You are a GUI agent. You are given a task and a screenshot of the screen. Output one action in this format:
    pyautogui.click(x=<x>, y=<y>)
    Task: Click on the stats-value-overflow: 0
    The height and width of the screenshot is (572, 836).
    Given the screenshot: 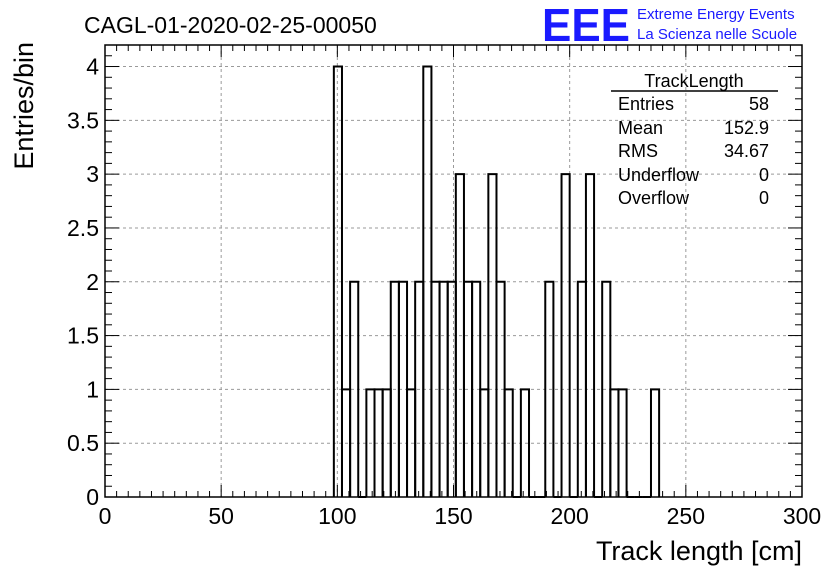 What is the action you would take?
    pyautogui.click(x=764, y=198)
    